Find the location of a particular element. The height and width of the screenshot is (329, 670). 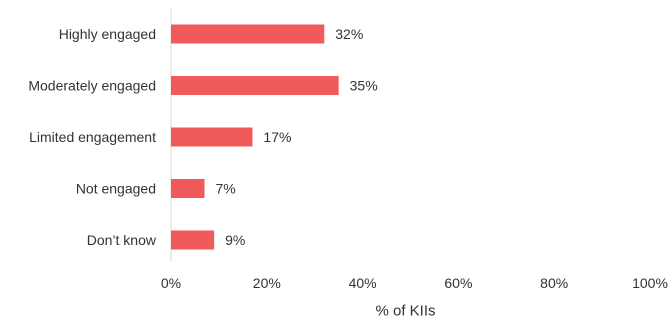

category-label: Limited engagement is located at coordinates (92, 137).